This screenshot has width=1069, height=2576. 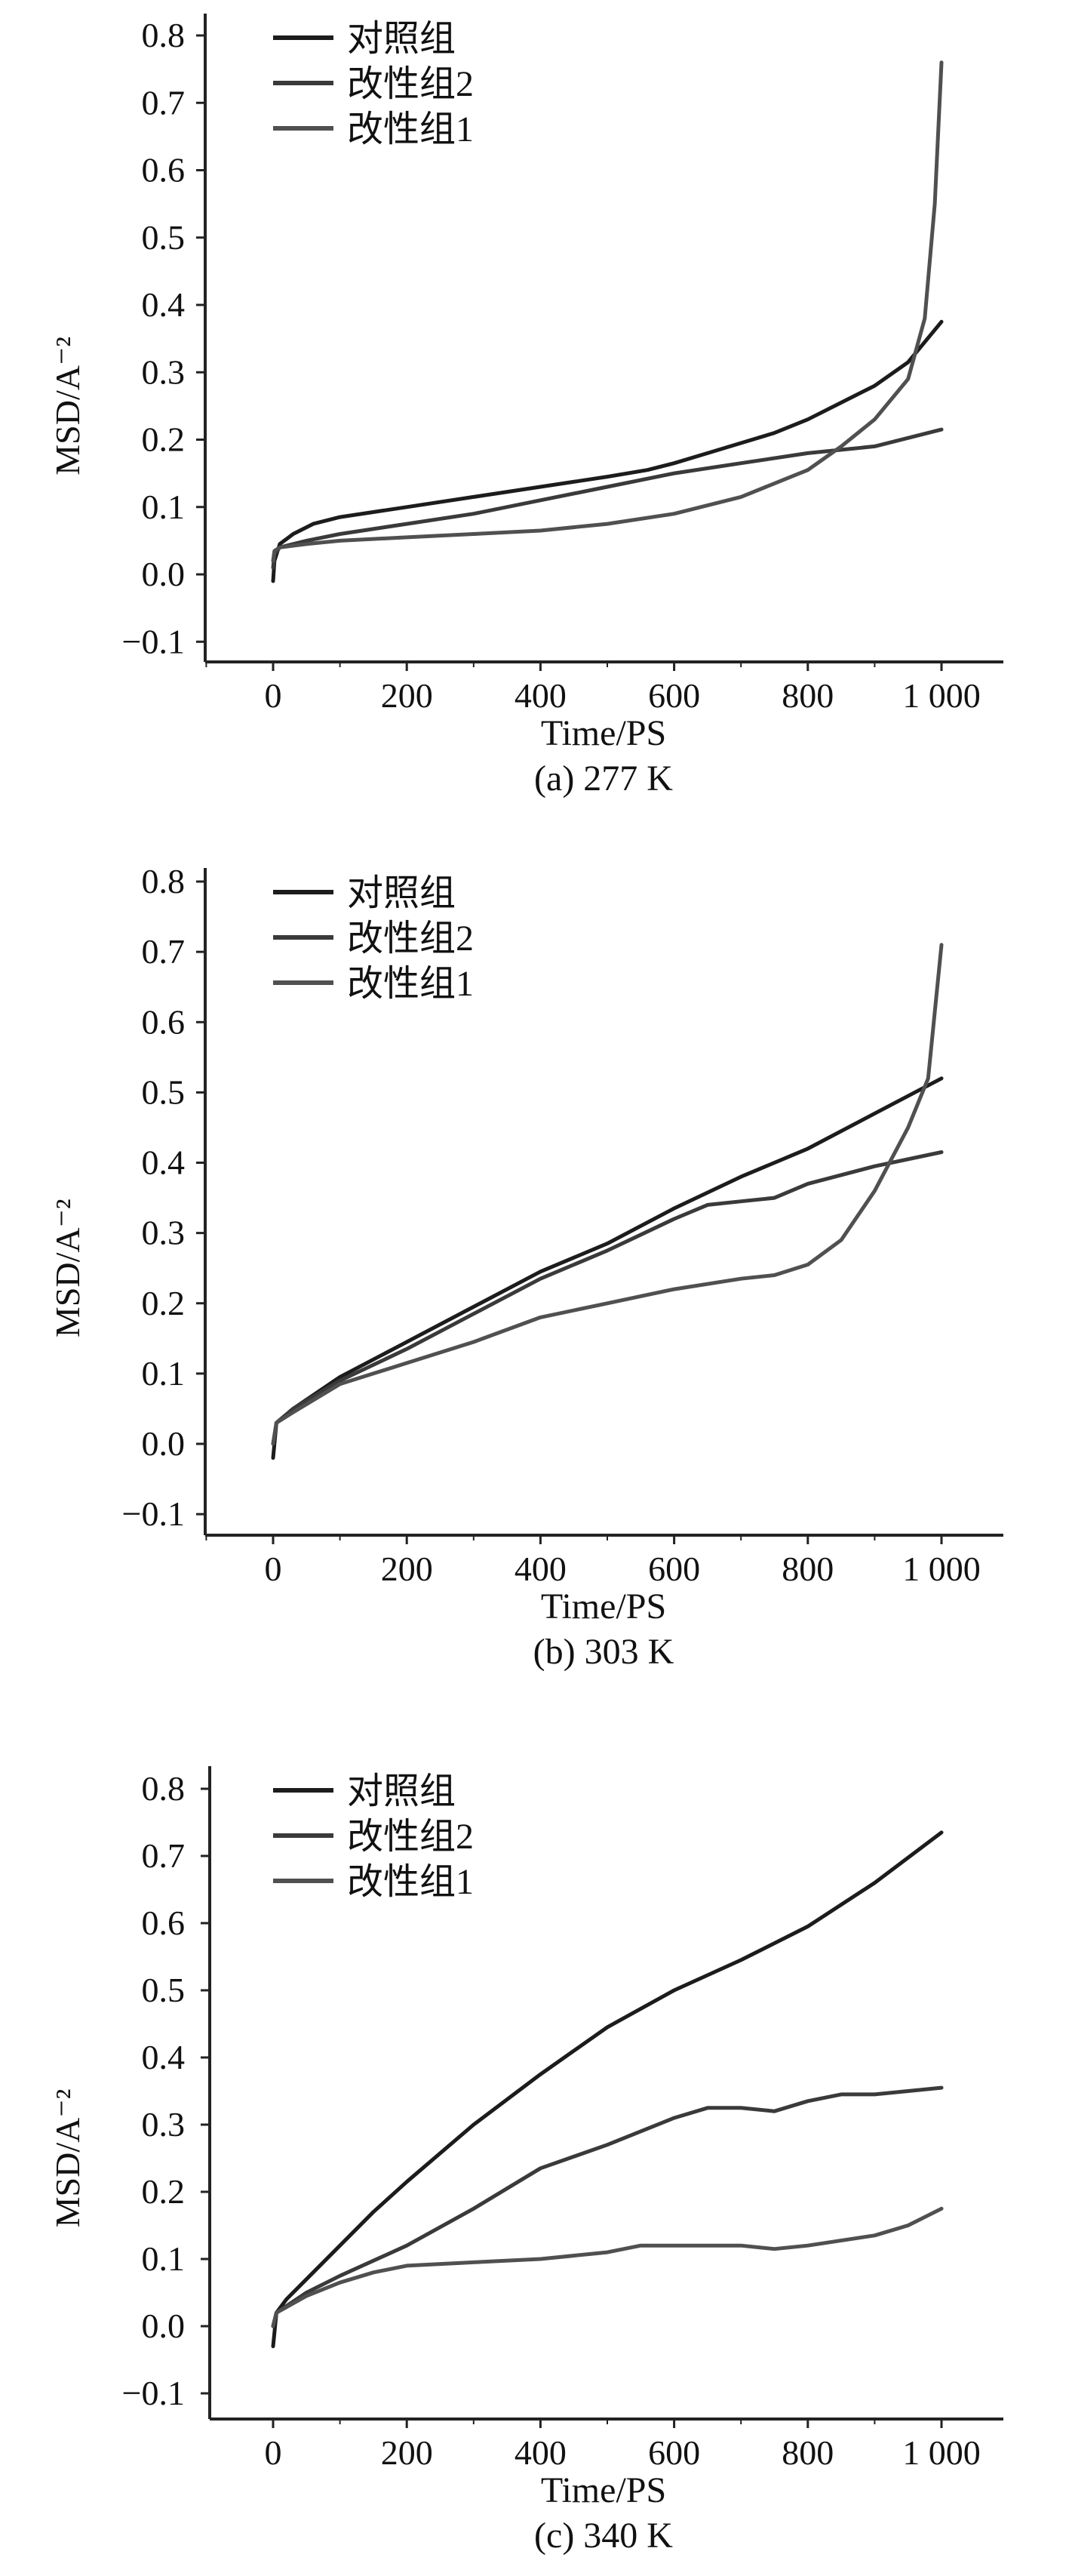 I want to click on chart-caption: (b) 303 K, so click(x=603, y=1652).